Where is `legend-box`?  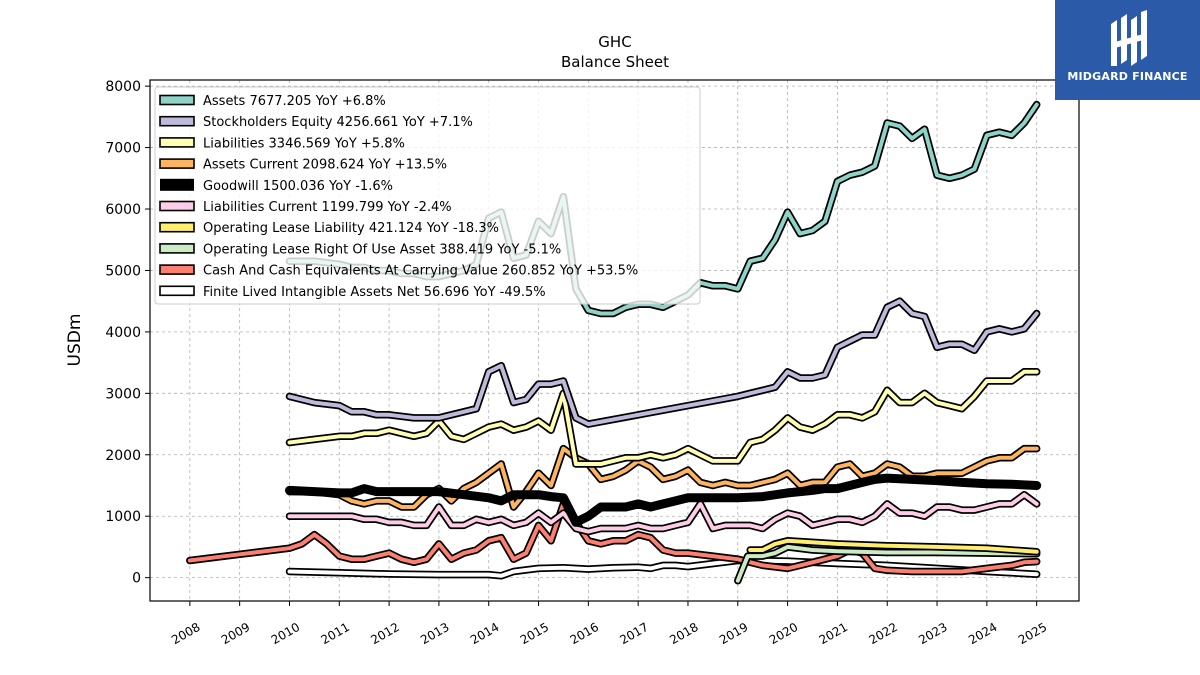
legend-box is located at coordinates (427, 195).